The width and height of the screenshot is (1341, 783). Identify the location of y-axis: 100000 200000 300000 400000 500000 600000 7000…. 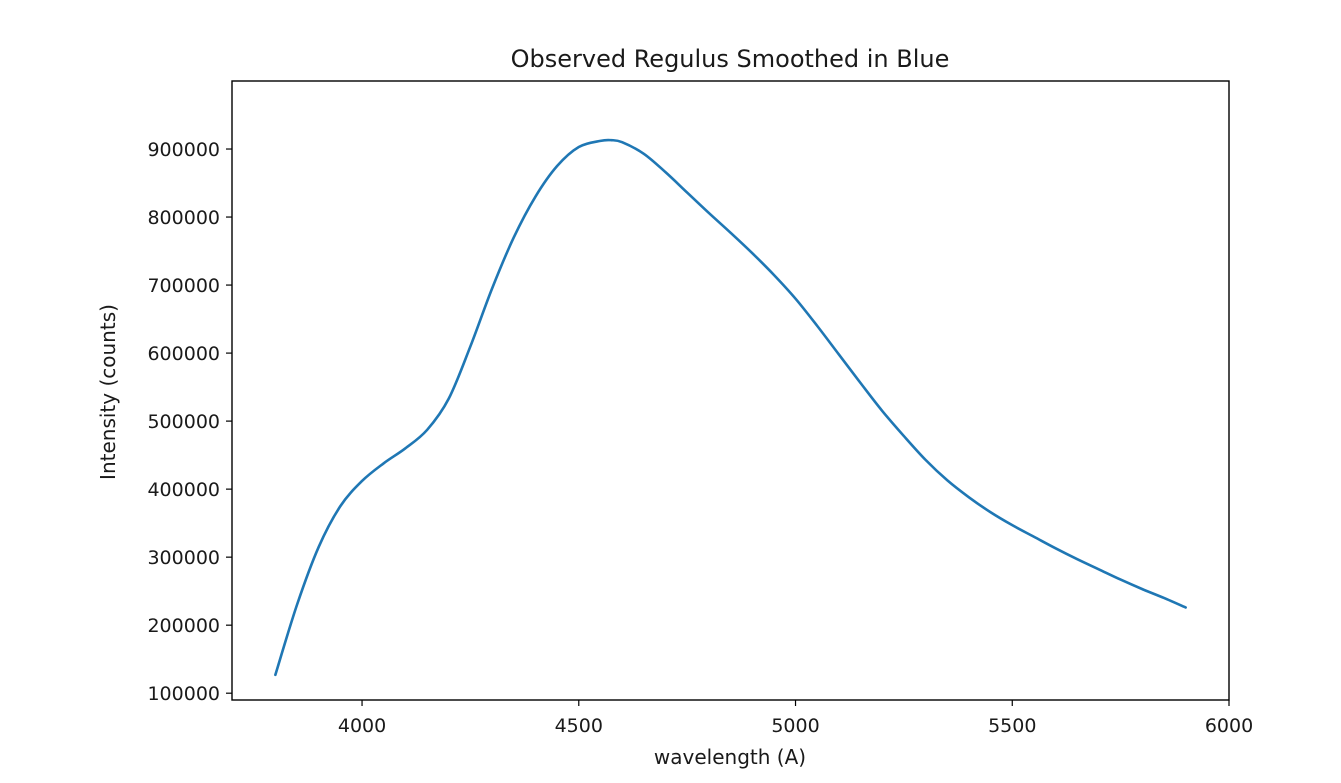
(189, 422).